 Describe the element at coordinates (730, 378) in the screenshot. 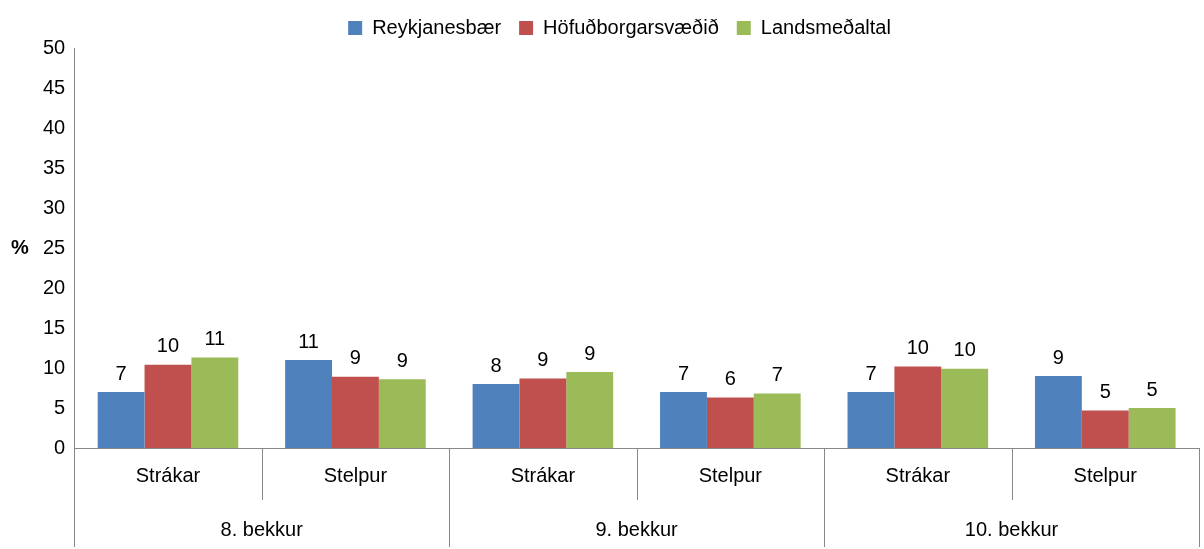

I see `data-label: 6` at that location.